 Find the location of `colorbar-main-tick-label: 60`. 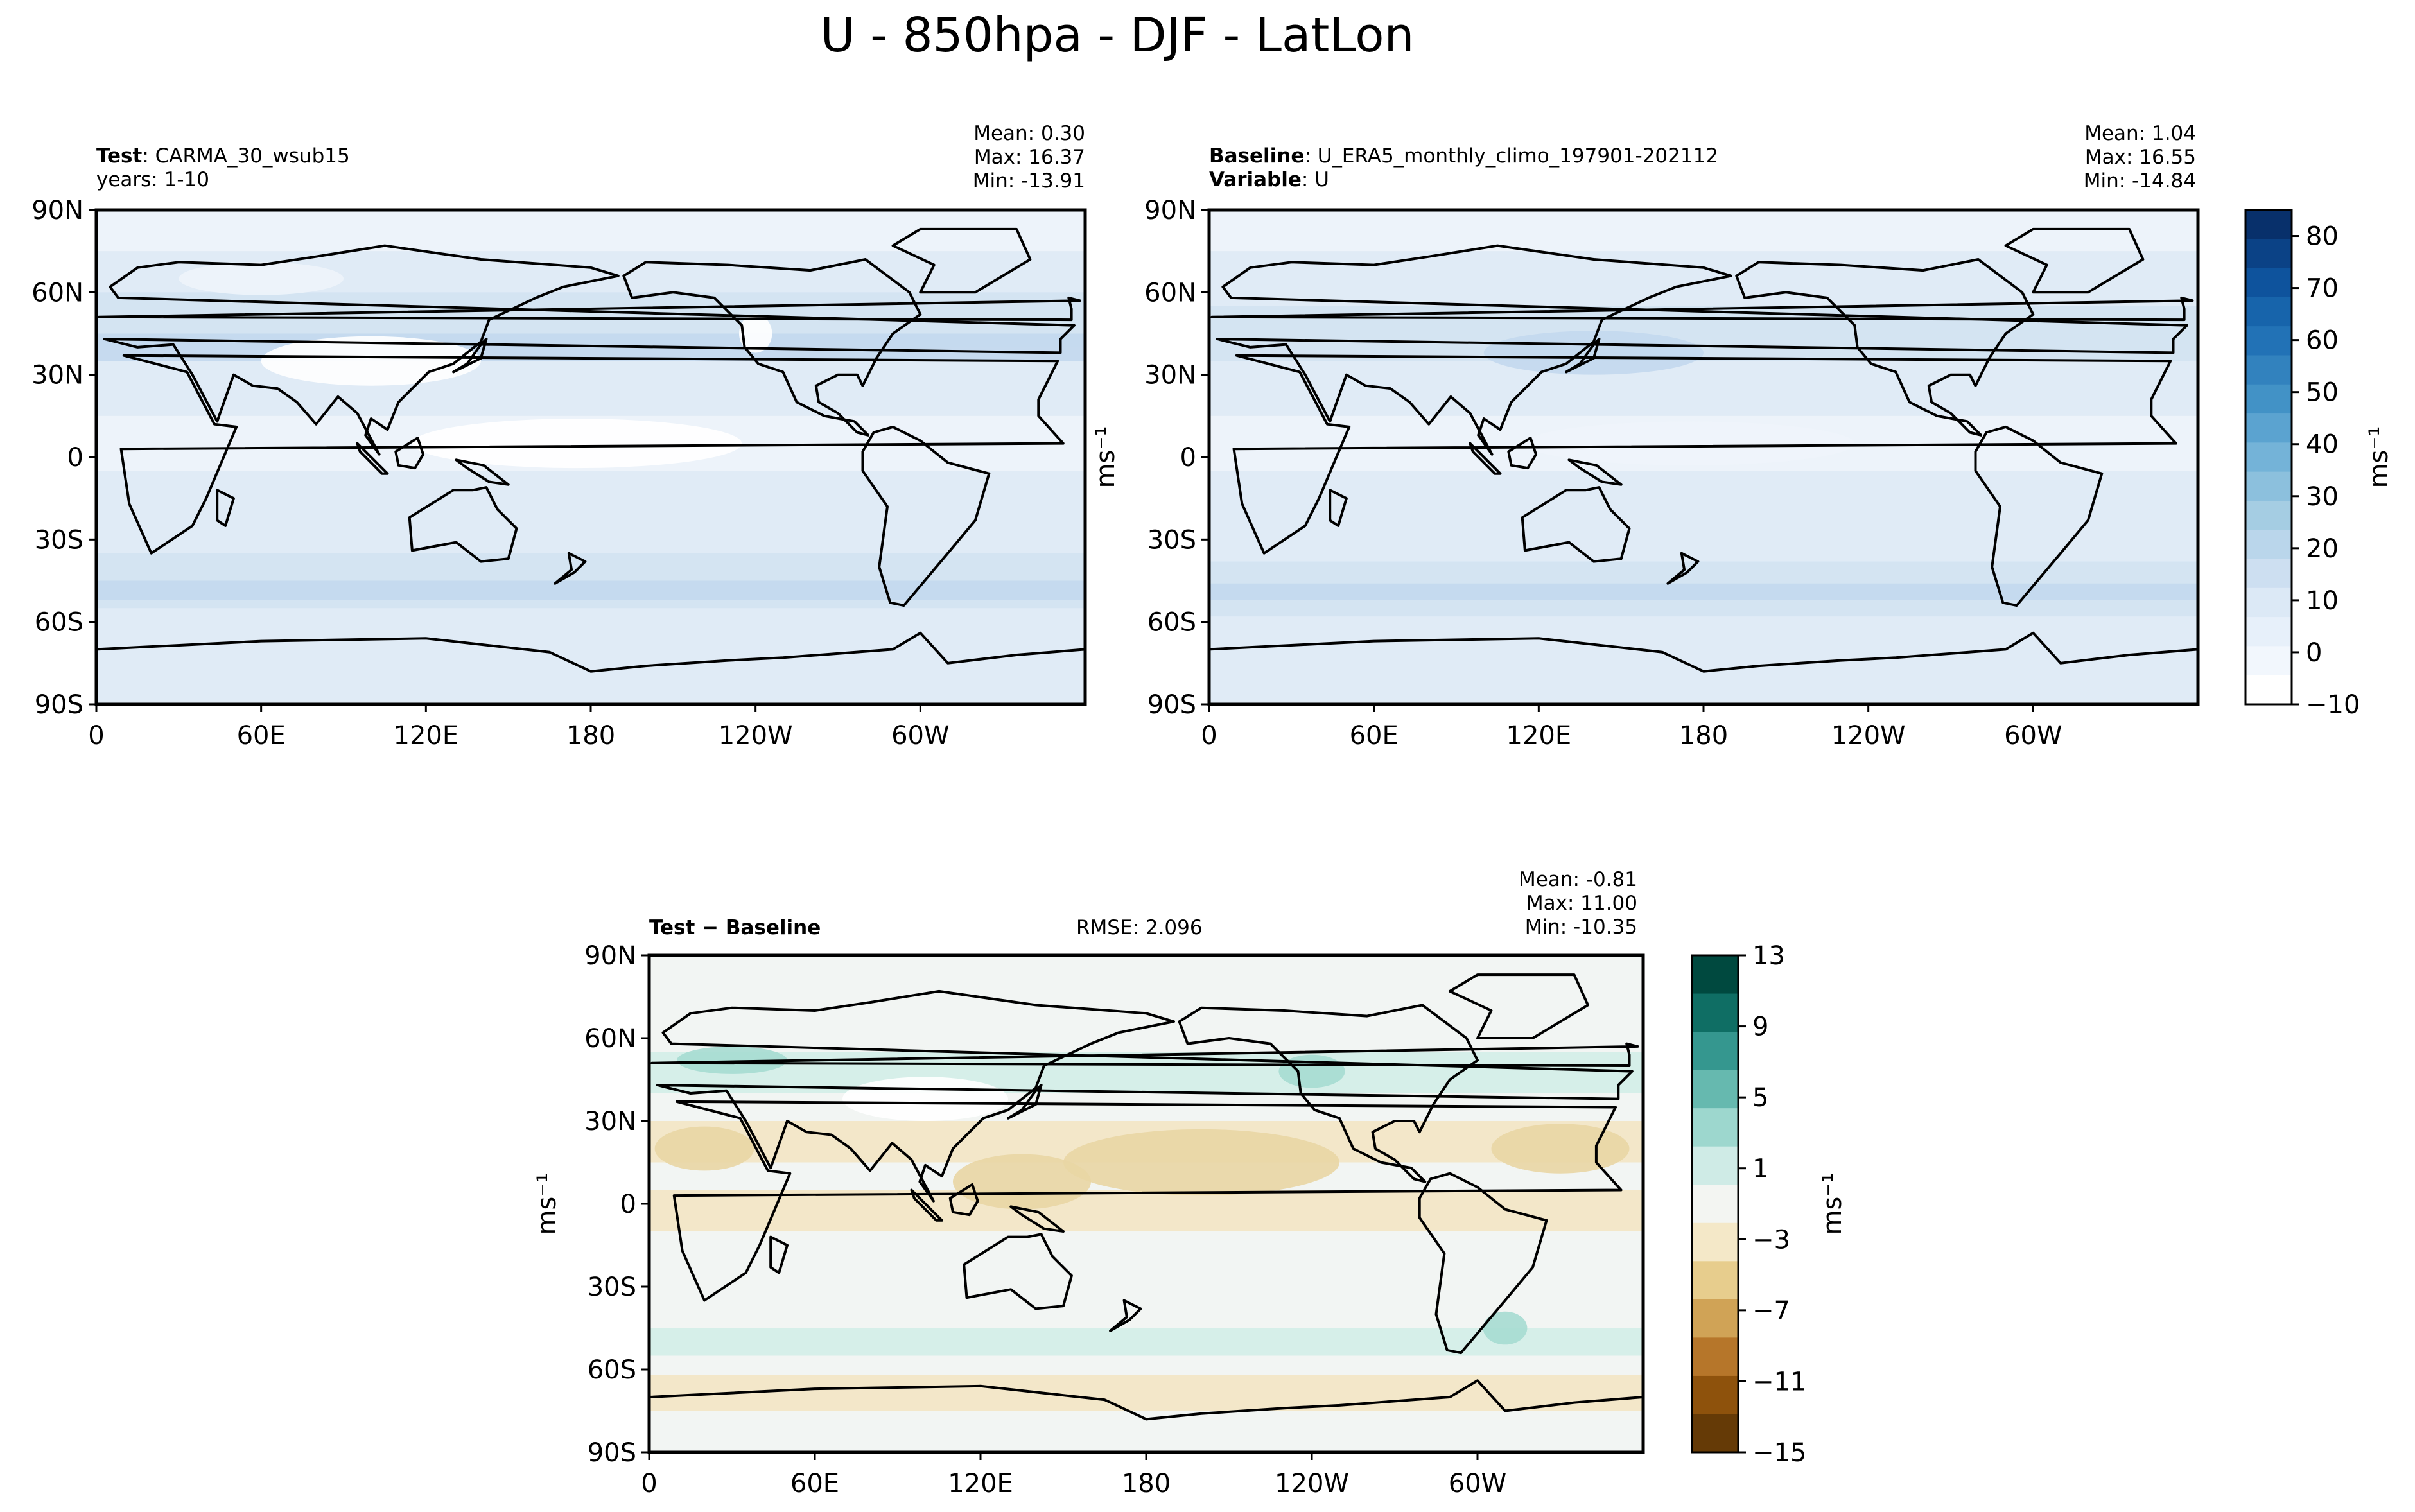

colorbar-main-tick-label: 60 is located at coordinates (2322, 341).